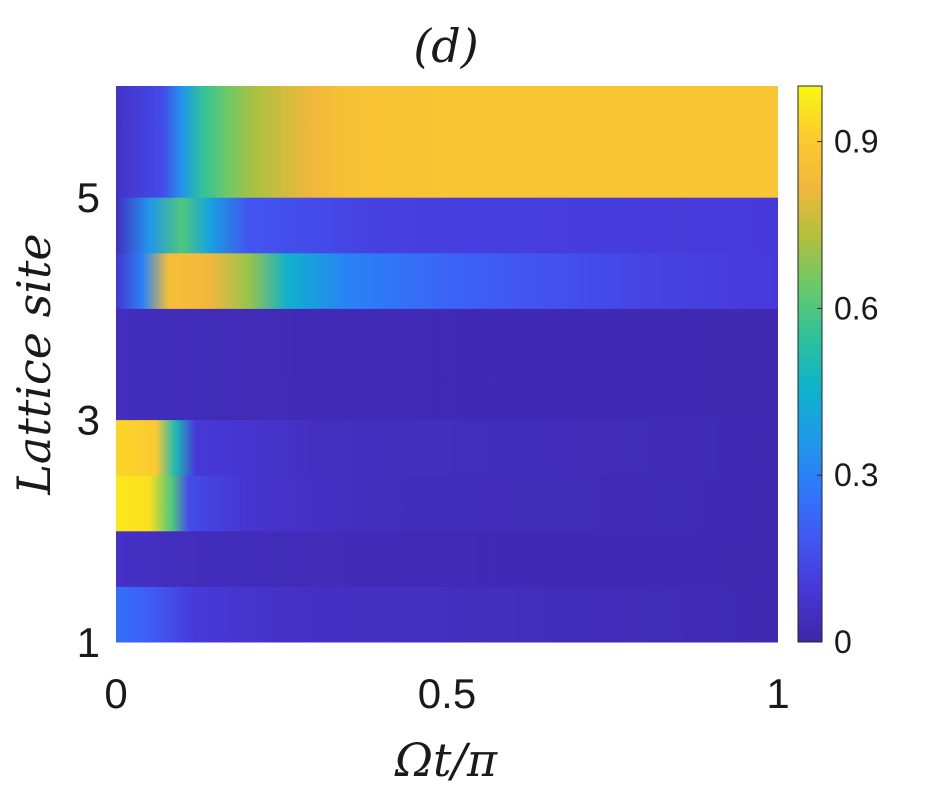 Image resolution: width=932 pixels, height=795 pixels. What do you see at coordinates (34, 364) in the screenshot?
I see `y-axis-label: Lattice site` at bounding box center [34, 364].